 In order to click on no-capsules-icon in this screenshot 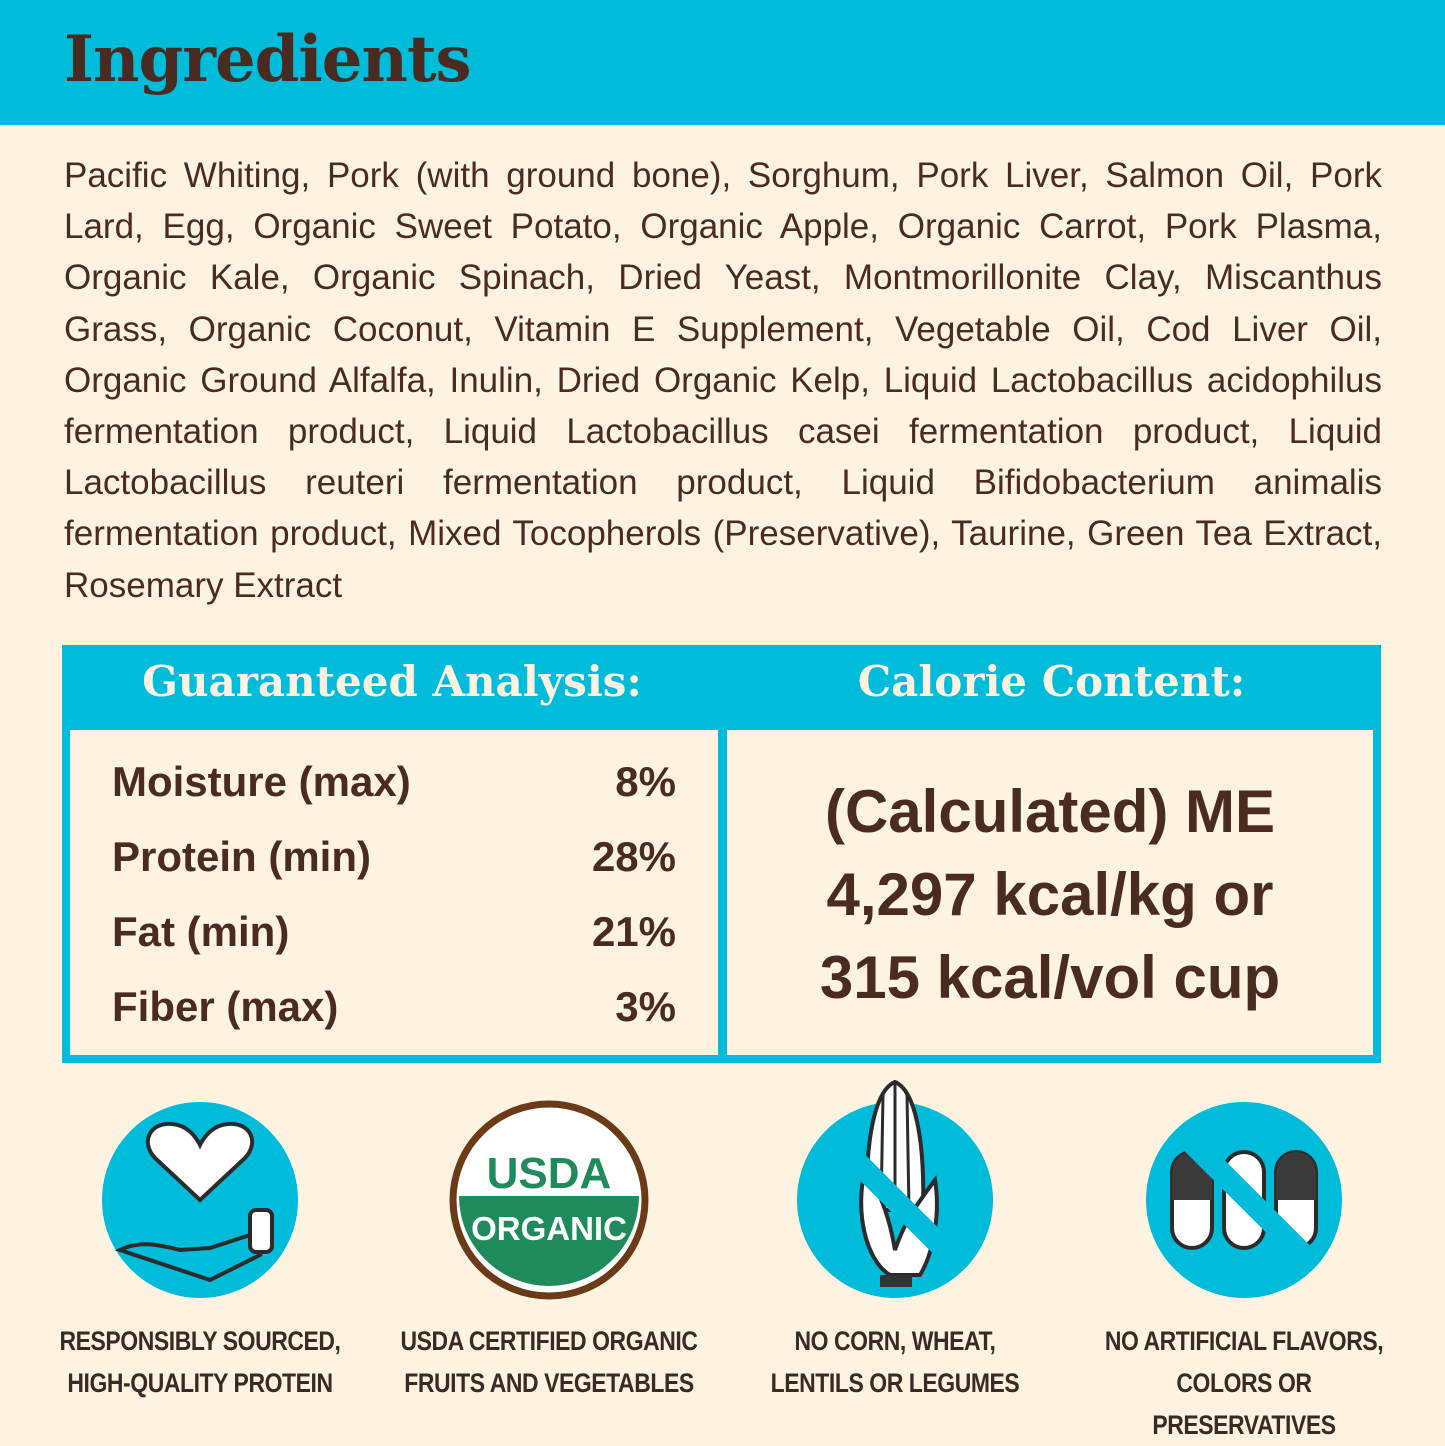, I will do `click(1244, 1200)`.